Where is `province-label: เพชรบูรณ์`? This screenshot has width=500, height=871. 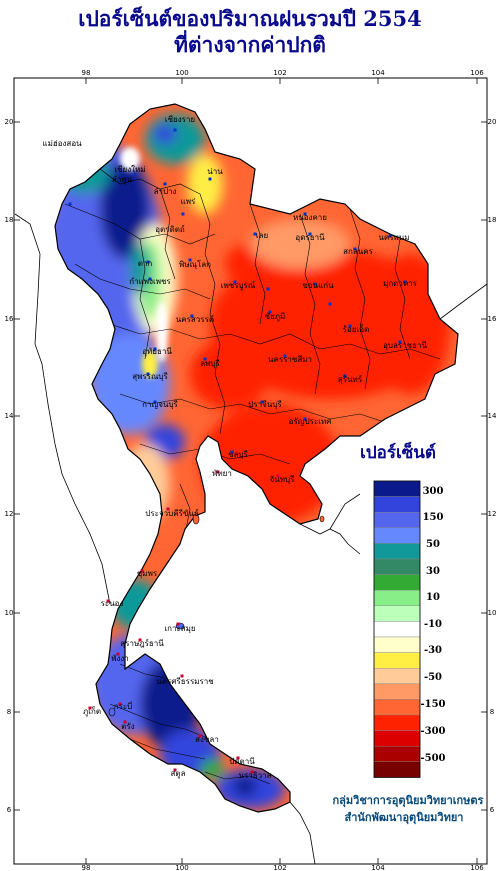
province-label: เพชรบูรณ์ is located at coordinates (238, 285).